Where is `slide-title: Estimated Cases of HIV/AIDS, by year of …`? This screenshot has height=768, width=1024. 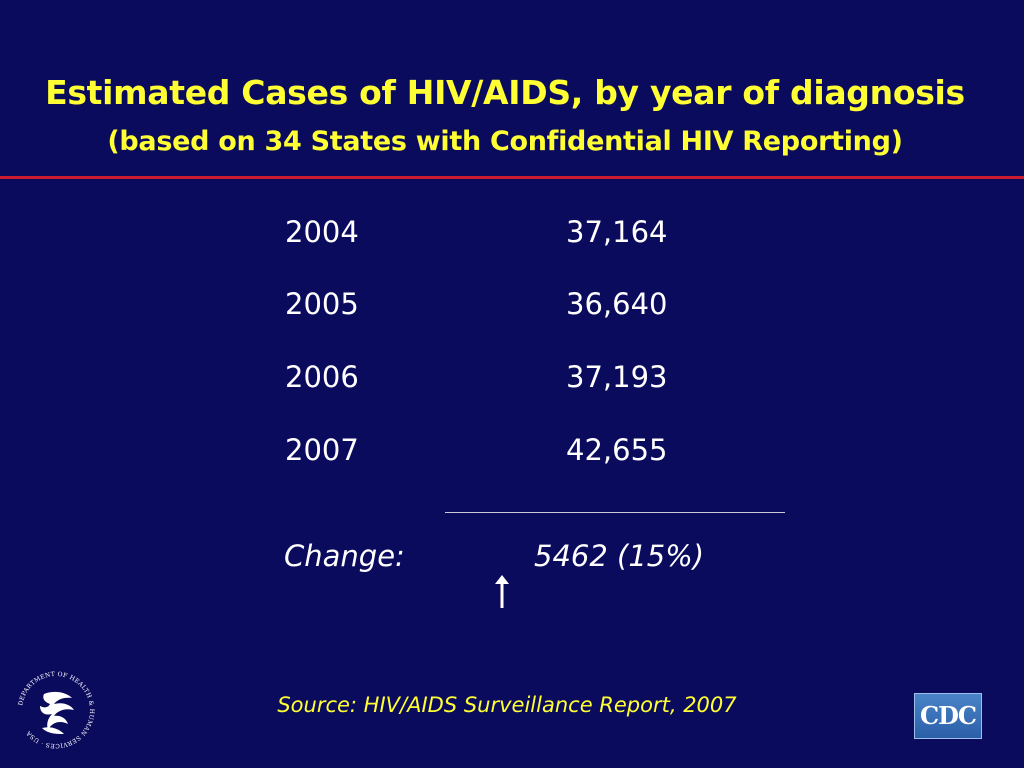
slide-title: Estimated Cases of HIV/AIDS, by year of … is located at coordinates (505, 92).